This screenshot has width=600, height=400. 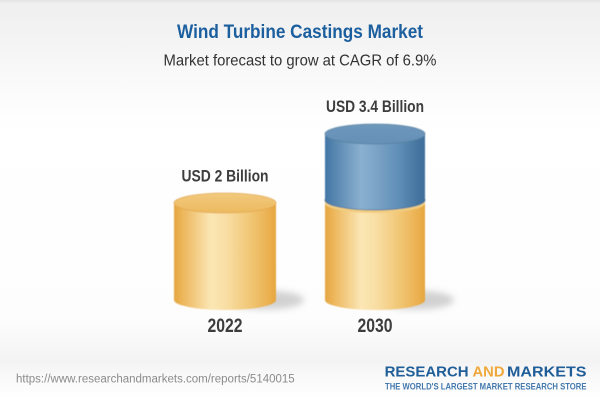 What do you see at coordinates (547, 373) in the screenshot?
I see `svg-text: MARKETS` at bounding box center [547, 373].